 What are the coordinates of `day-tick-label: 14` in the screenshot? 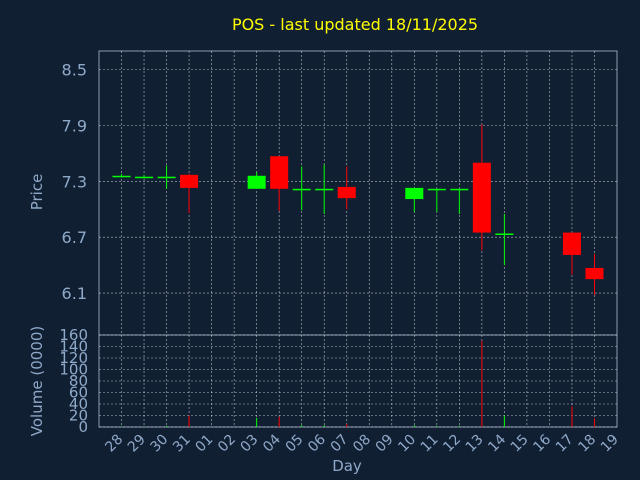 It's located at (497, 443).